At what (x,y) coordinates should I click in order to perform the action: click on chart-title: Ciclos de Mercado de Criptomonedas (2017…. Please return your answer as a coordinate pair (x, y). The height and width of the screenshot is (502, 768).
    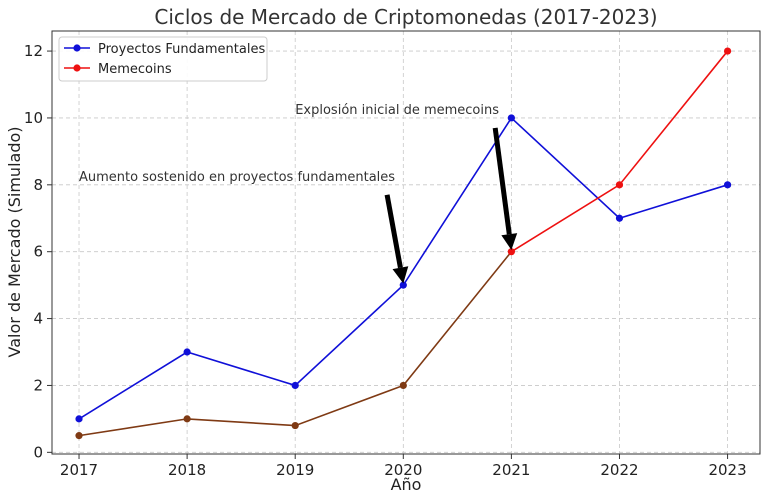
    Looking at the image, I should click on (405, 17).